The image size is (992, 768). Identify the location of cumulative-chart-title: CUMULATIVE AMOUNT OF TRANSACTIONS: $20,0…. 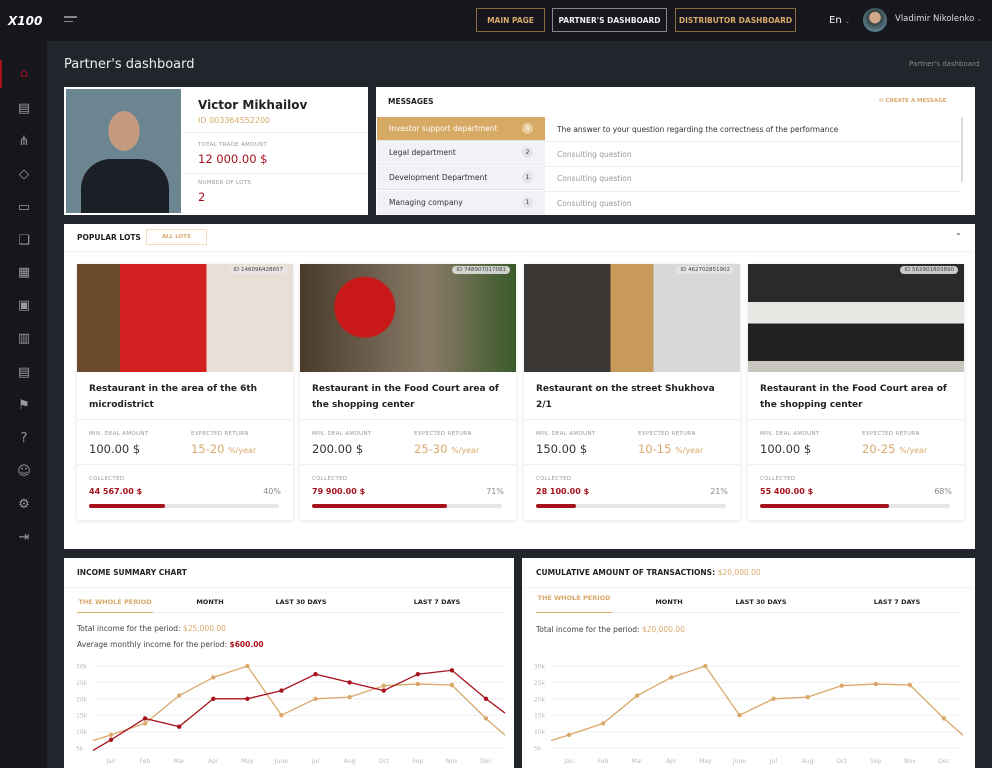
(648, 572).